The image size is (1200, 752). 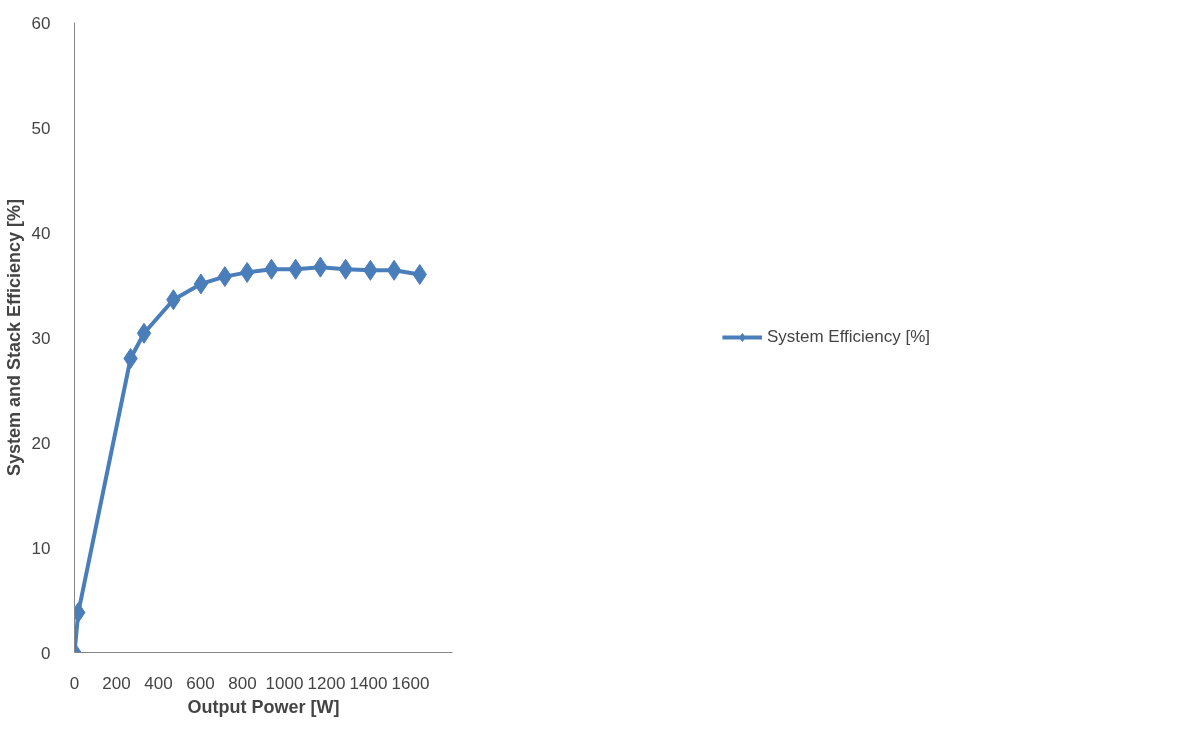 What do you see at coordinates (41, 233) in the screenshot?
I see `y-tick-label: 40` at bounding box center [41, 233].